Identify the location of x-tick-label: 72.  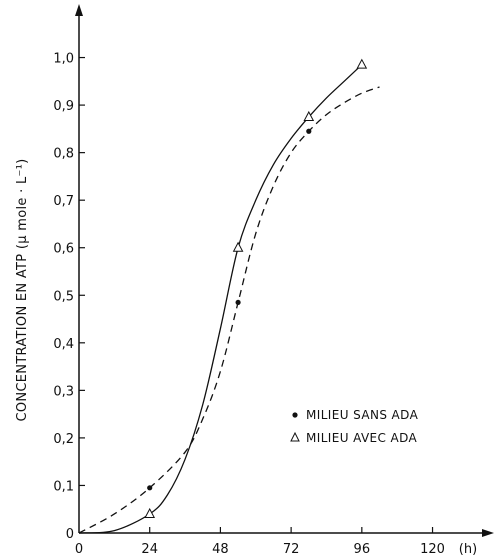
(291, 549).